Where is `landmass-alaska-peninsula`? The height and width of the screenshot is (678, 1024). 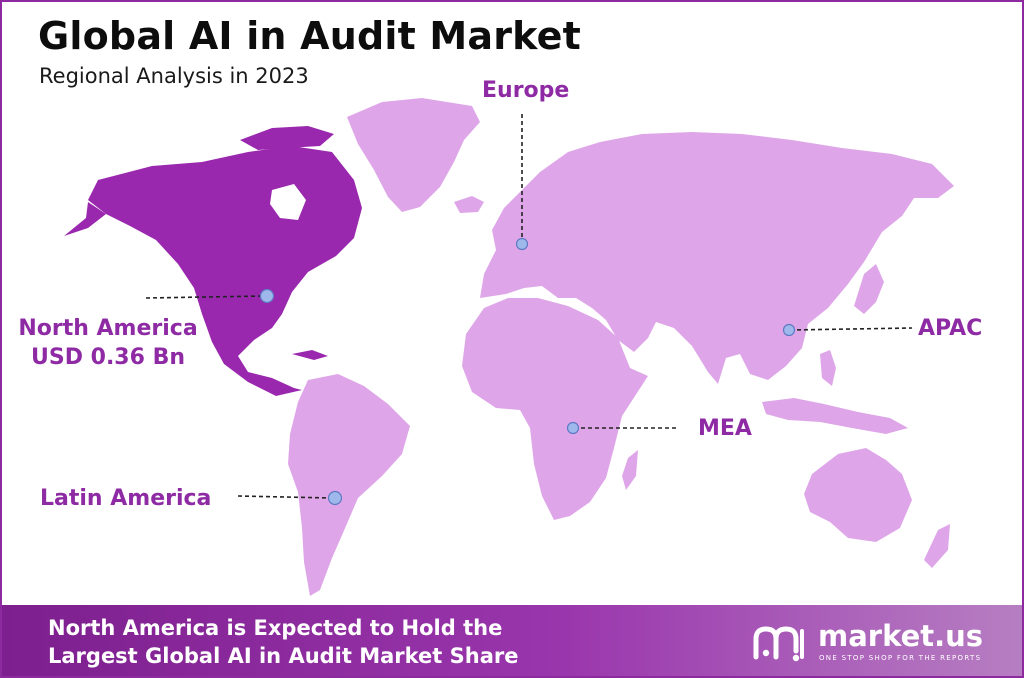
landmass-alaska-peninsula is located at coordinates (85, 219).